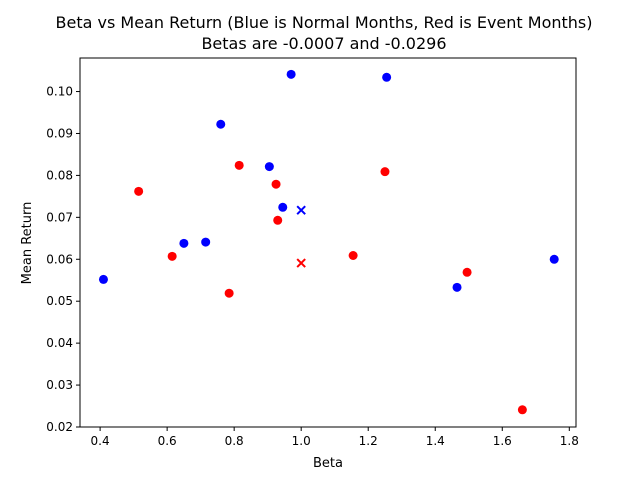 This screenshot has height=480, width=640. I want to click on x-tick-label: 1.8, so click(569, 441).